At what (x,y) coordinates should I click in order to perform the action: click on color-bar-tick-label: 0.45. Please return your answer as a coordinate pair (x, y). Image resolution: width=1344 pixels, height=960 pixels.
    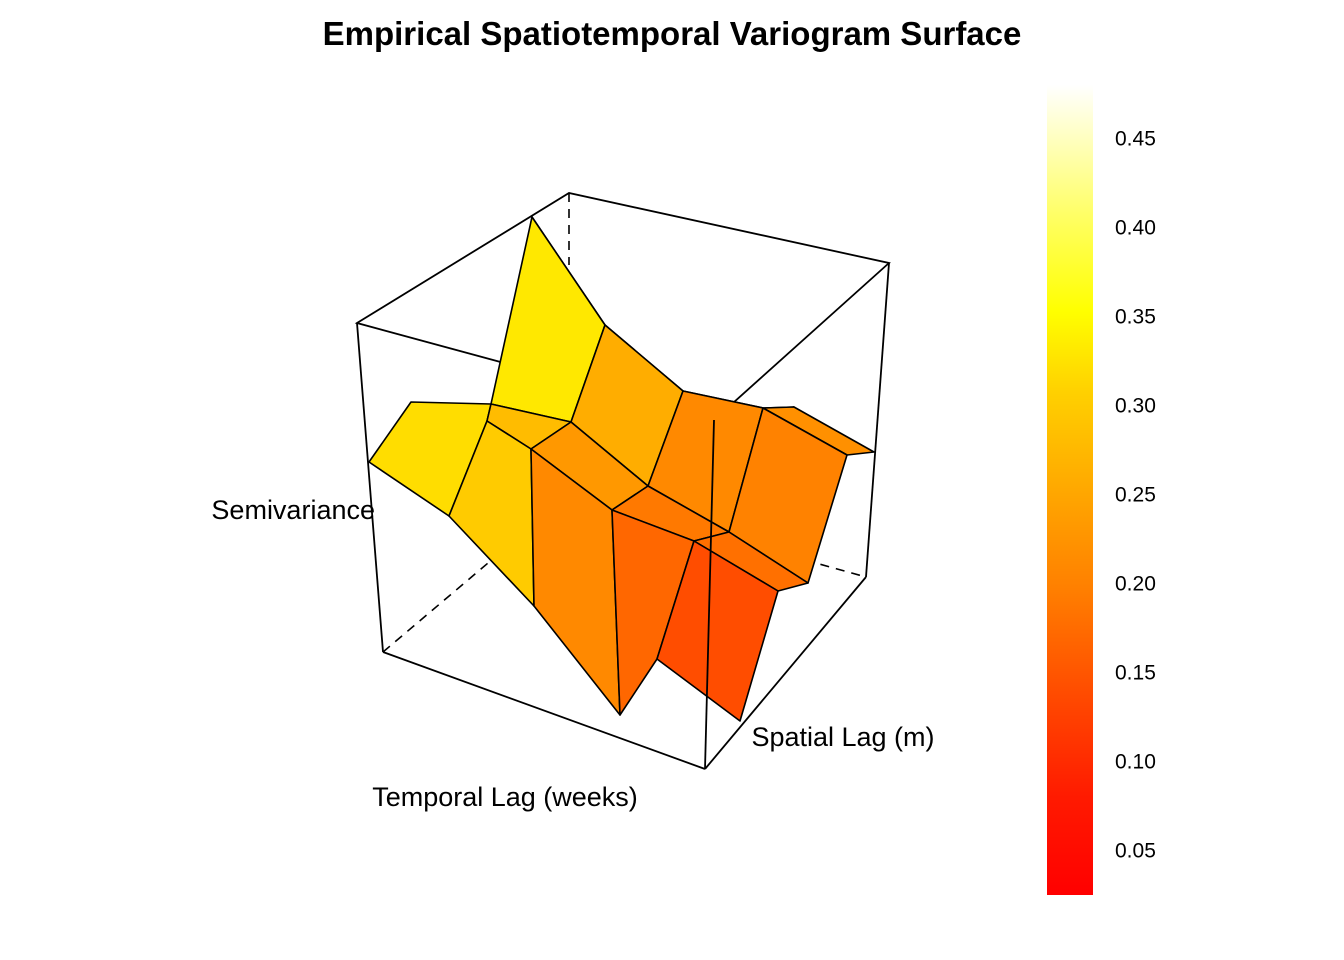
    Looking at the image, I should click on (1135, 138).